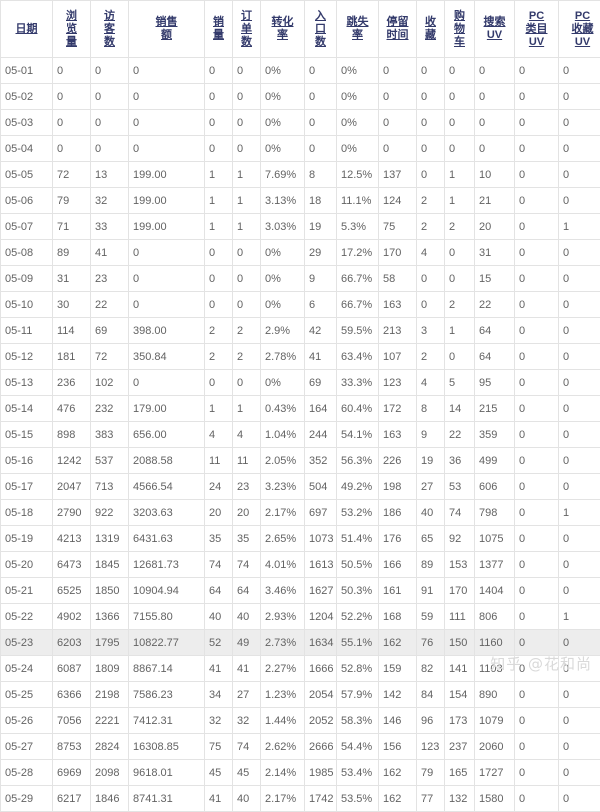 The image size is (600, 812). I want to click on column-header-orders: 订单数, so click(247, 29).